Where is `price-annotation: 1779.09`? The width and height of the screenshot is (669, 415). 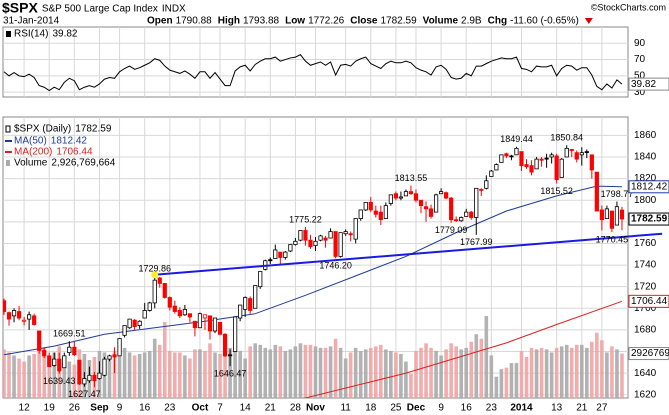 price-annotation: 1779.09 is located at coordinates (451, 230).